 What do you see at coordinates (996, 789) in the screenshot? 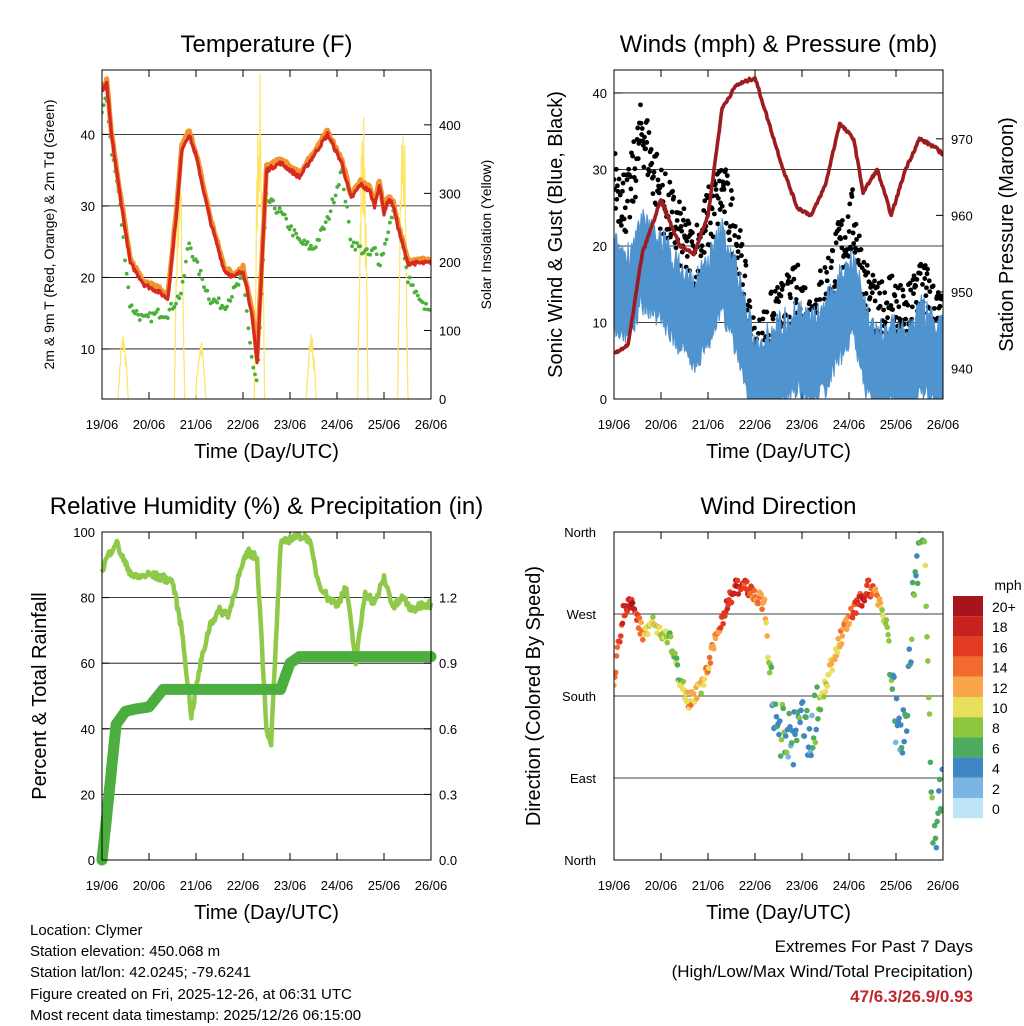
I see `legend-label: 2` at bounding box center [996, 789].